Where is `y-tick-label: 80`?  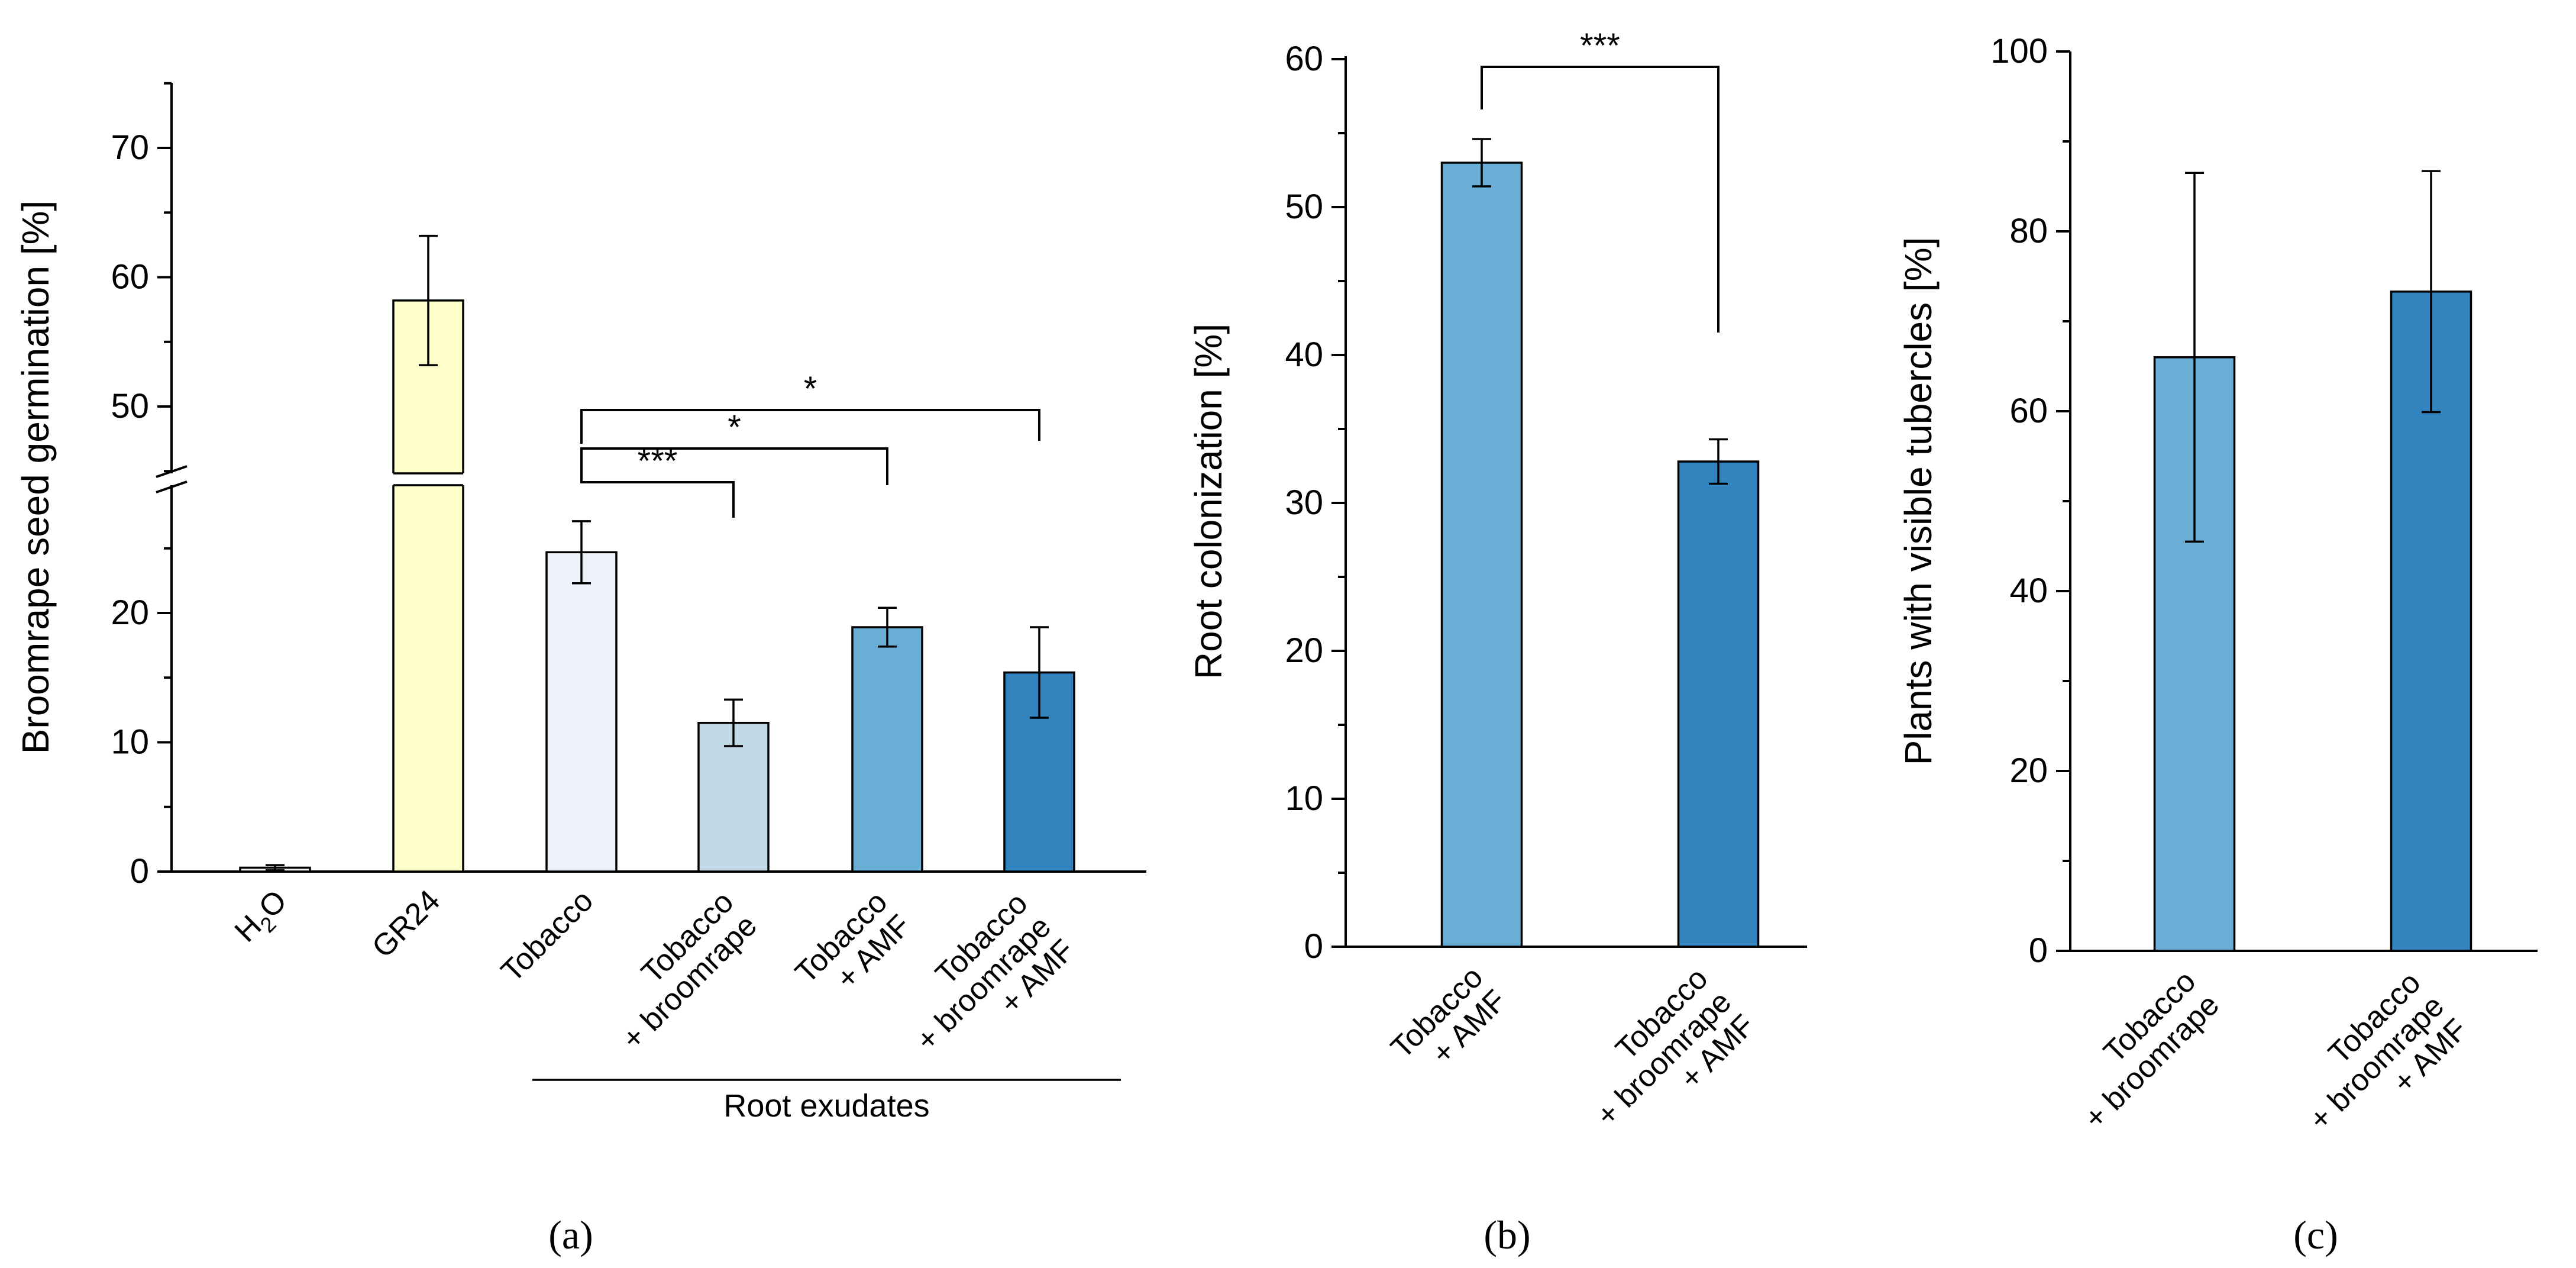 y-tick-label: 80 is located at coordinates (2028, 231).